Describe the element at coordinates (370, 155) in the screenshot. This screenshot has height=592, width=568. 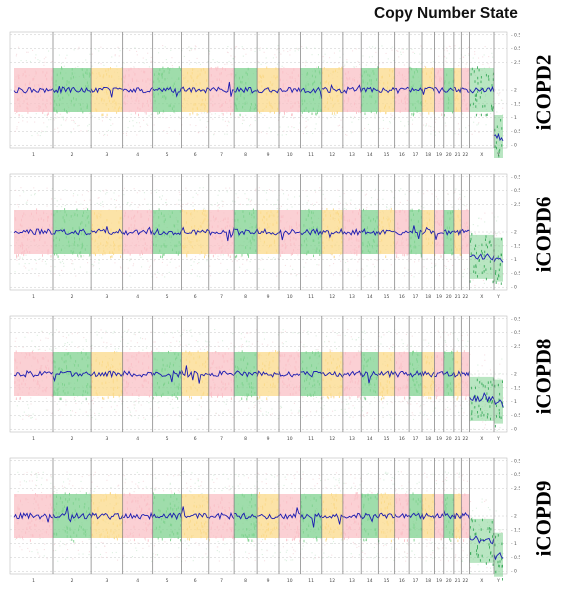
I see `x-tick-label: 14` at that location.